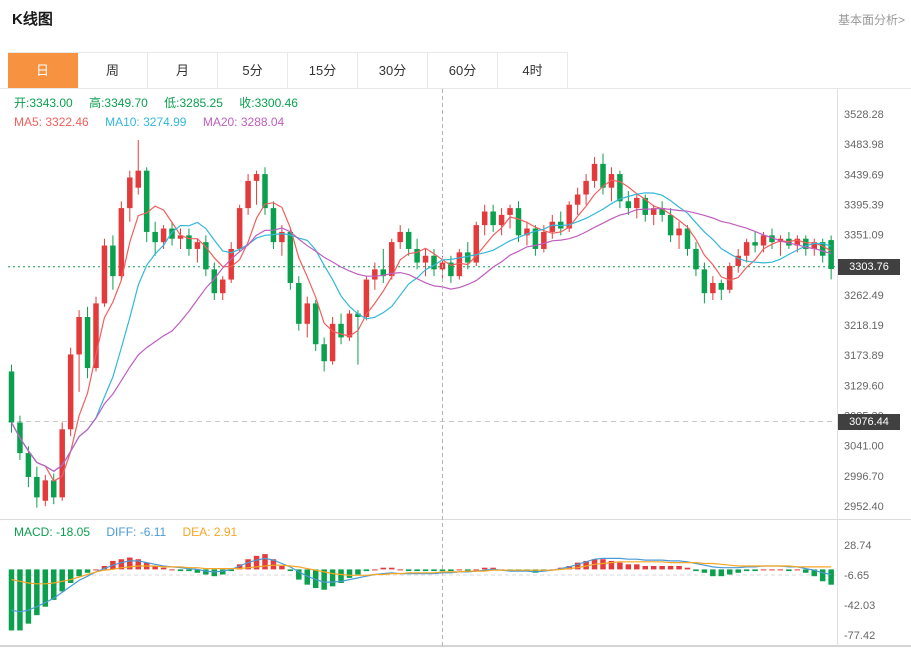 The image size is (911, 648). What do you see at coordinates (856, 576) in the screenshot?
I see `svg-text: -6.65` at bounding box center [856, 576].